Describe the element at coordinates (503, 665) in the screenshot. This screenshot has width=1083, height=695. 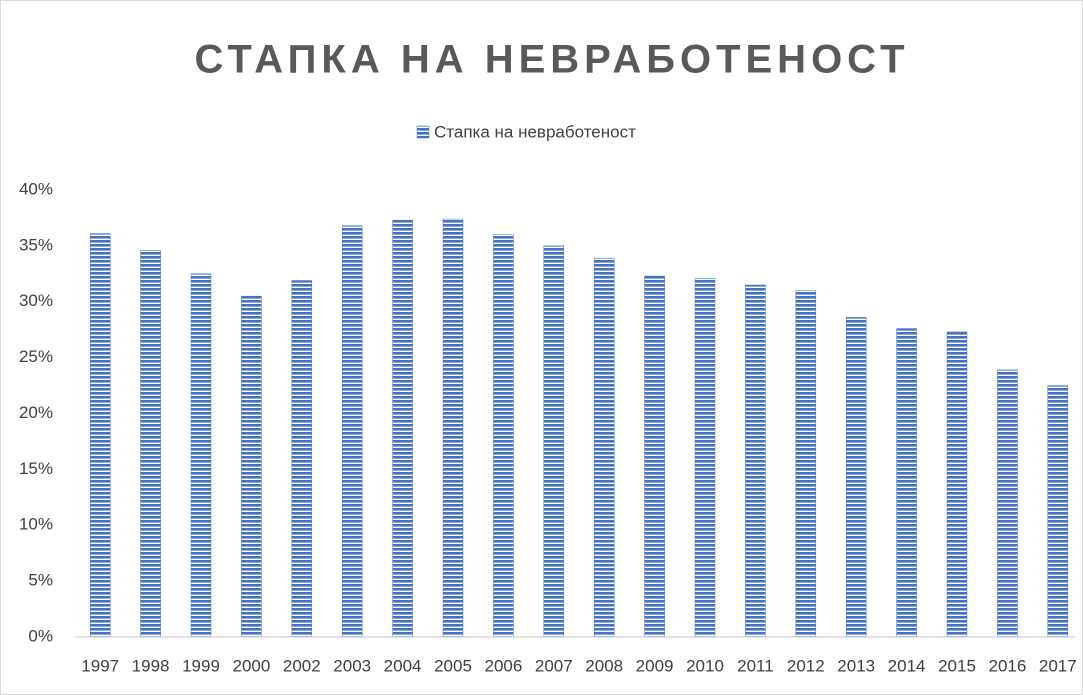
I see `x-tick-label: 2006` at that location.